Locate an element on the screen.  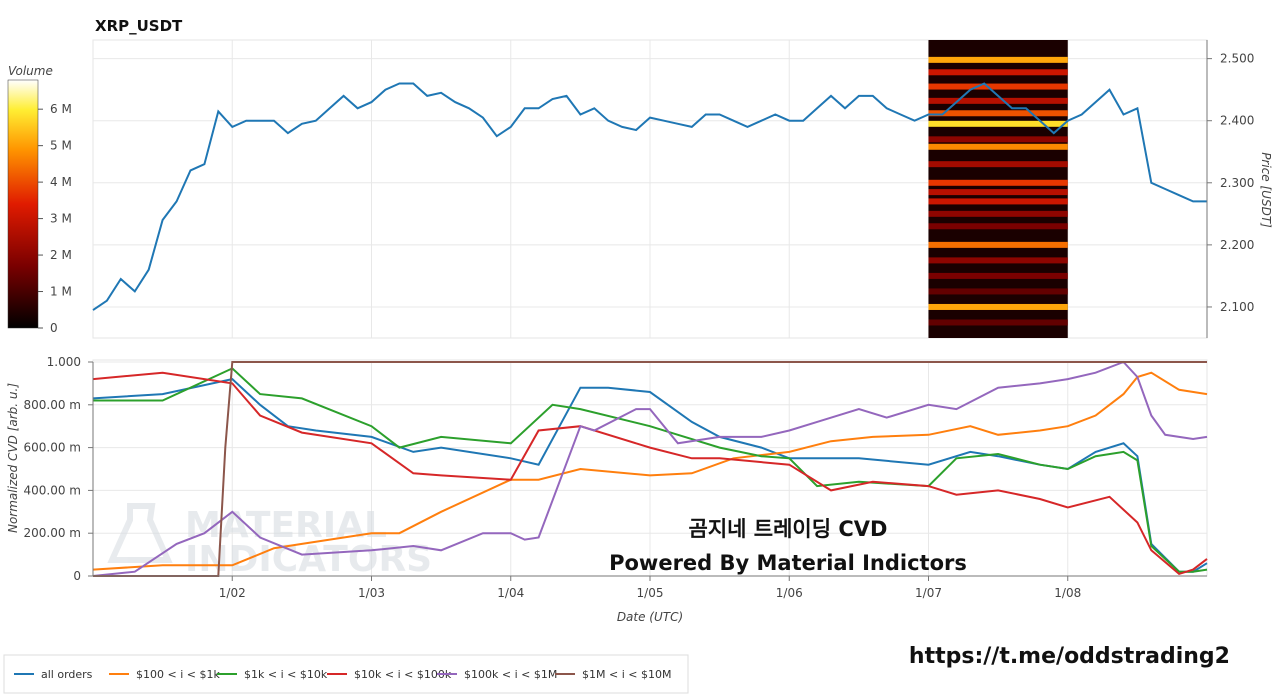
price-y-label: Price [USDT] is located at coordinates (1266, 190).